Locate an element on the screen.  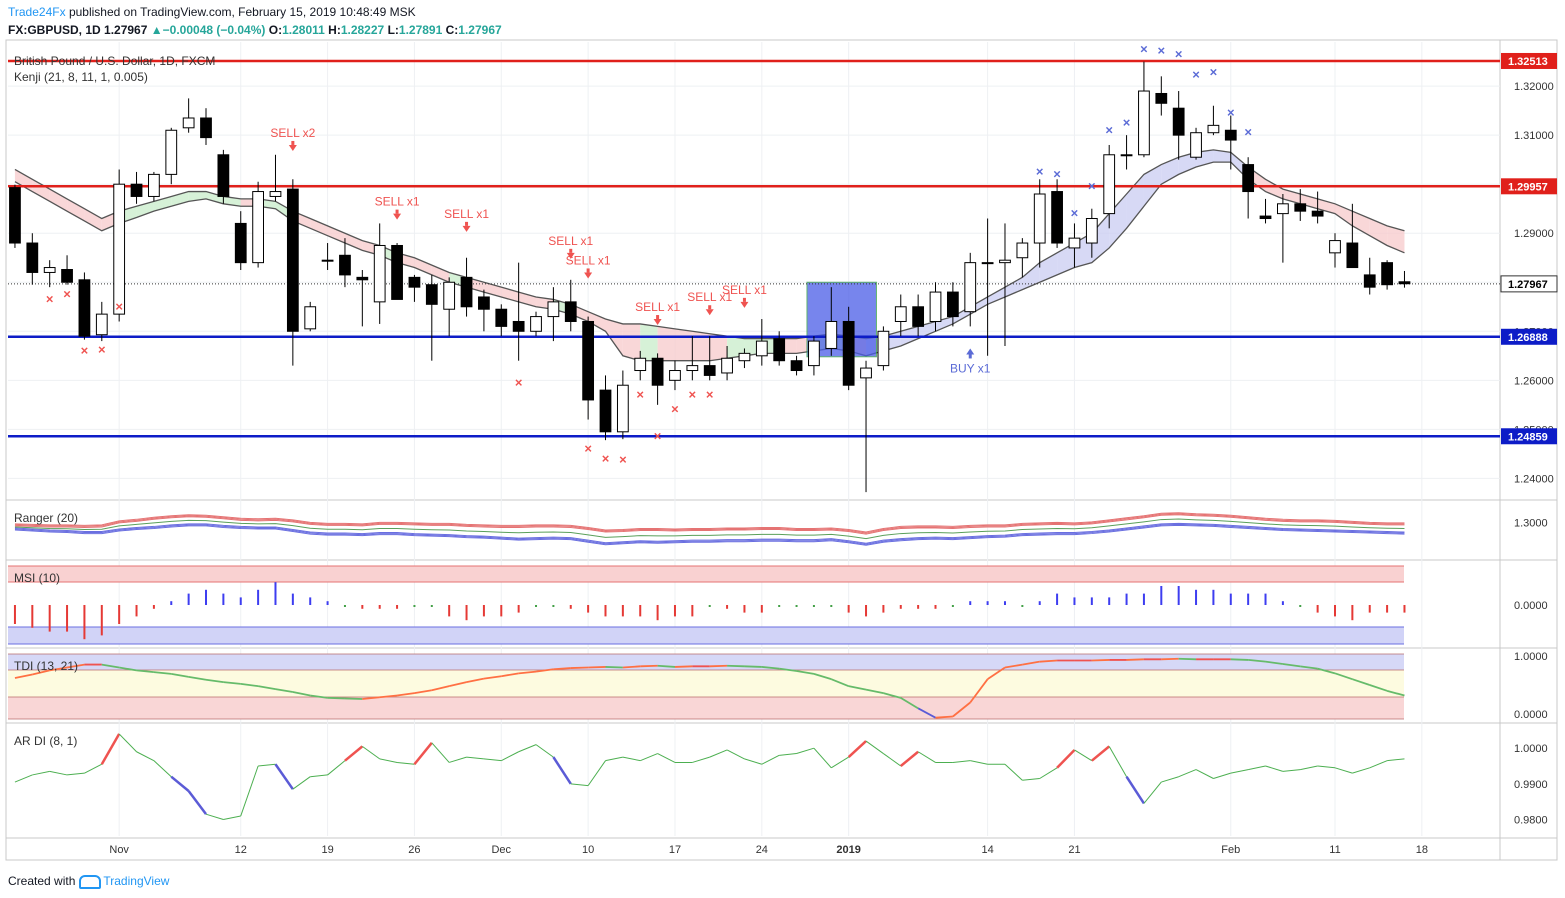
buy-arrow-icon is located at coordinates (970, 351).